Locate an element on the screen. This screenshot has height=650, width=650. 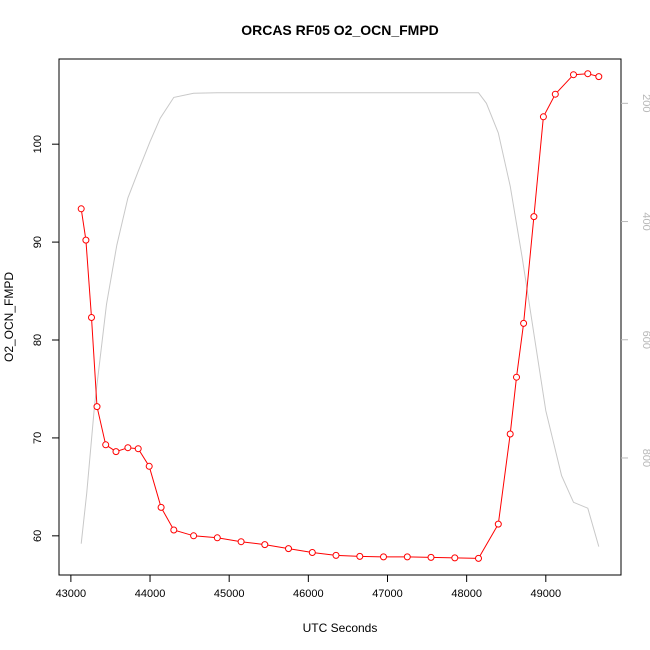
y2-axis: 200 400 600 800 is located at coordinates (635, 280).